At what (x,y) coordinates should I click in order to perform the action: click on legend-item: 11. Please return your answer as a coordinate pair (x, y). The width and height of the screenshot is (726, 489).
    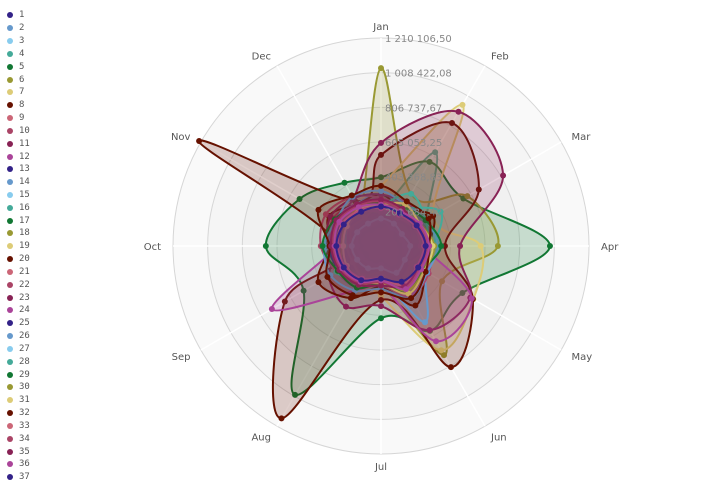
    Looking at the image, I should click on (17, 143).